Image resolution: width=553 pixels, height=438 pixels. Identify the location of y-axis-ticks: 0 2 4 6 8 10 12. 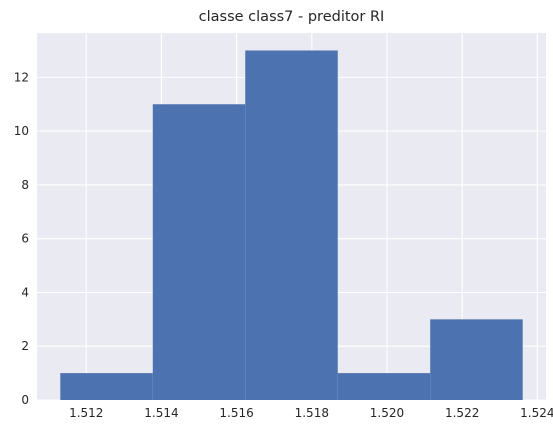
(21, 238).